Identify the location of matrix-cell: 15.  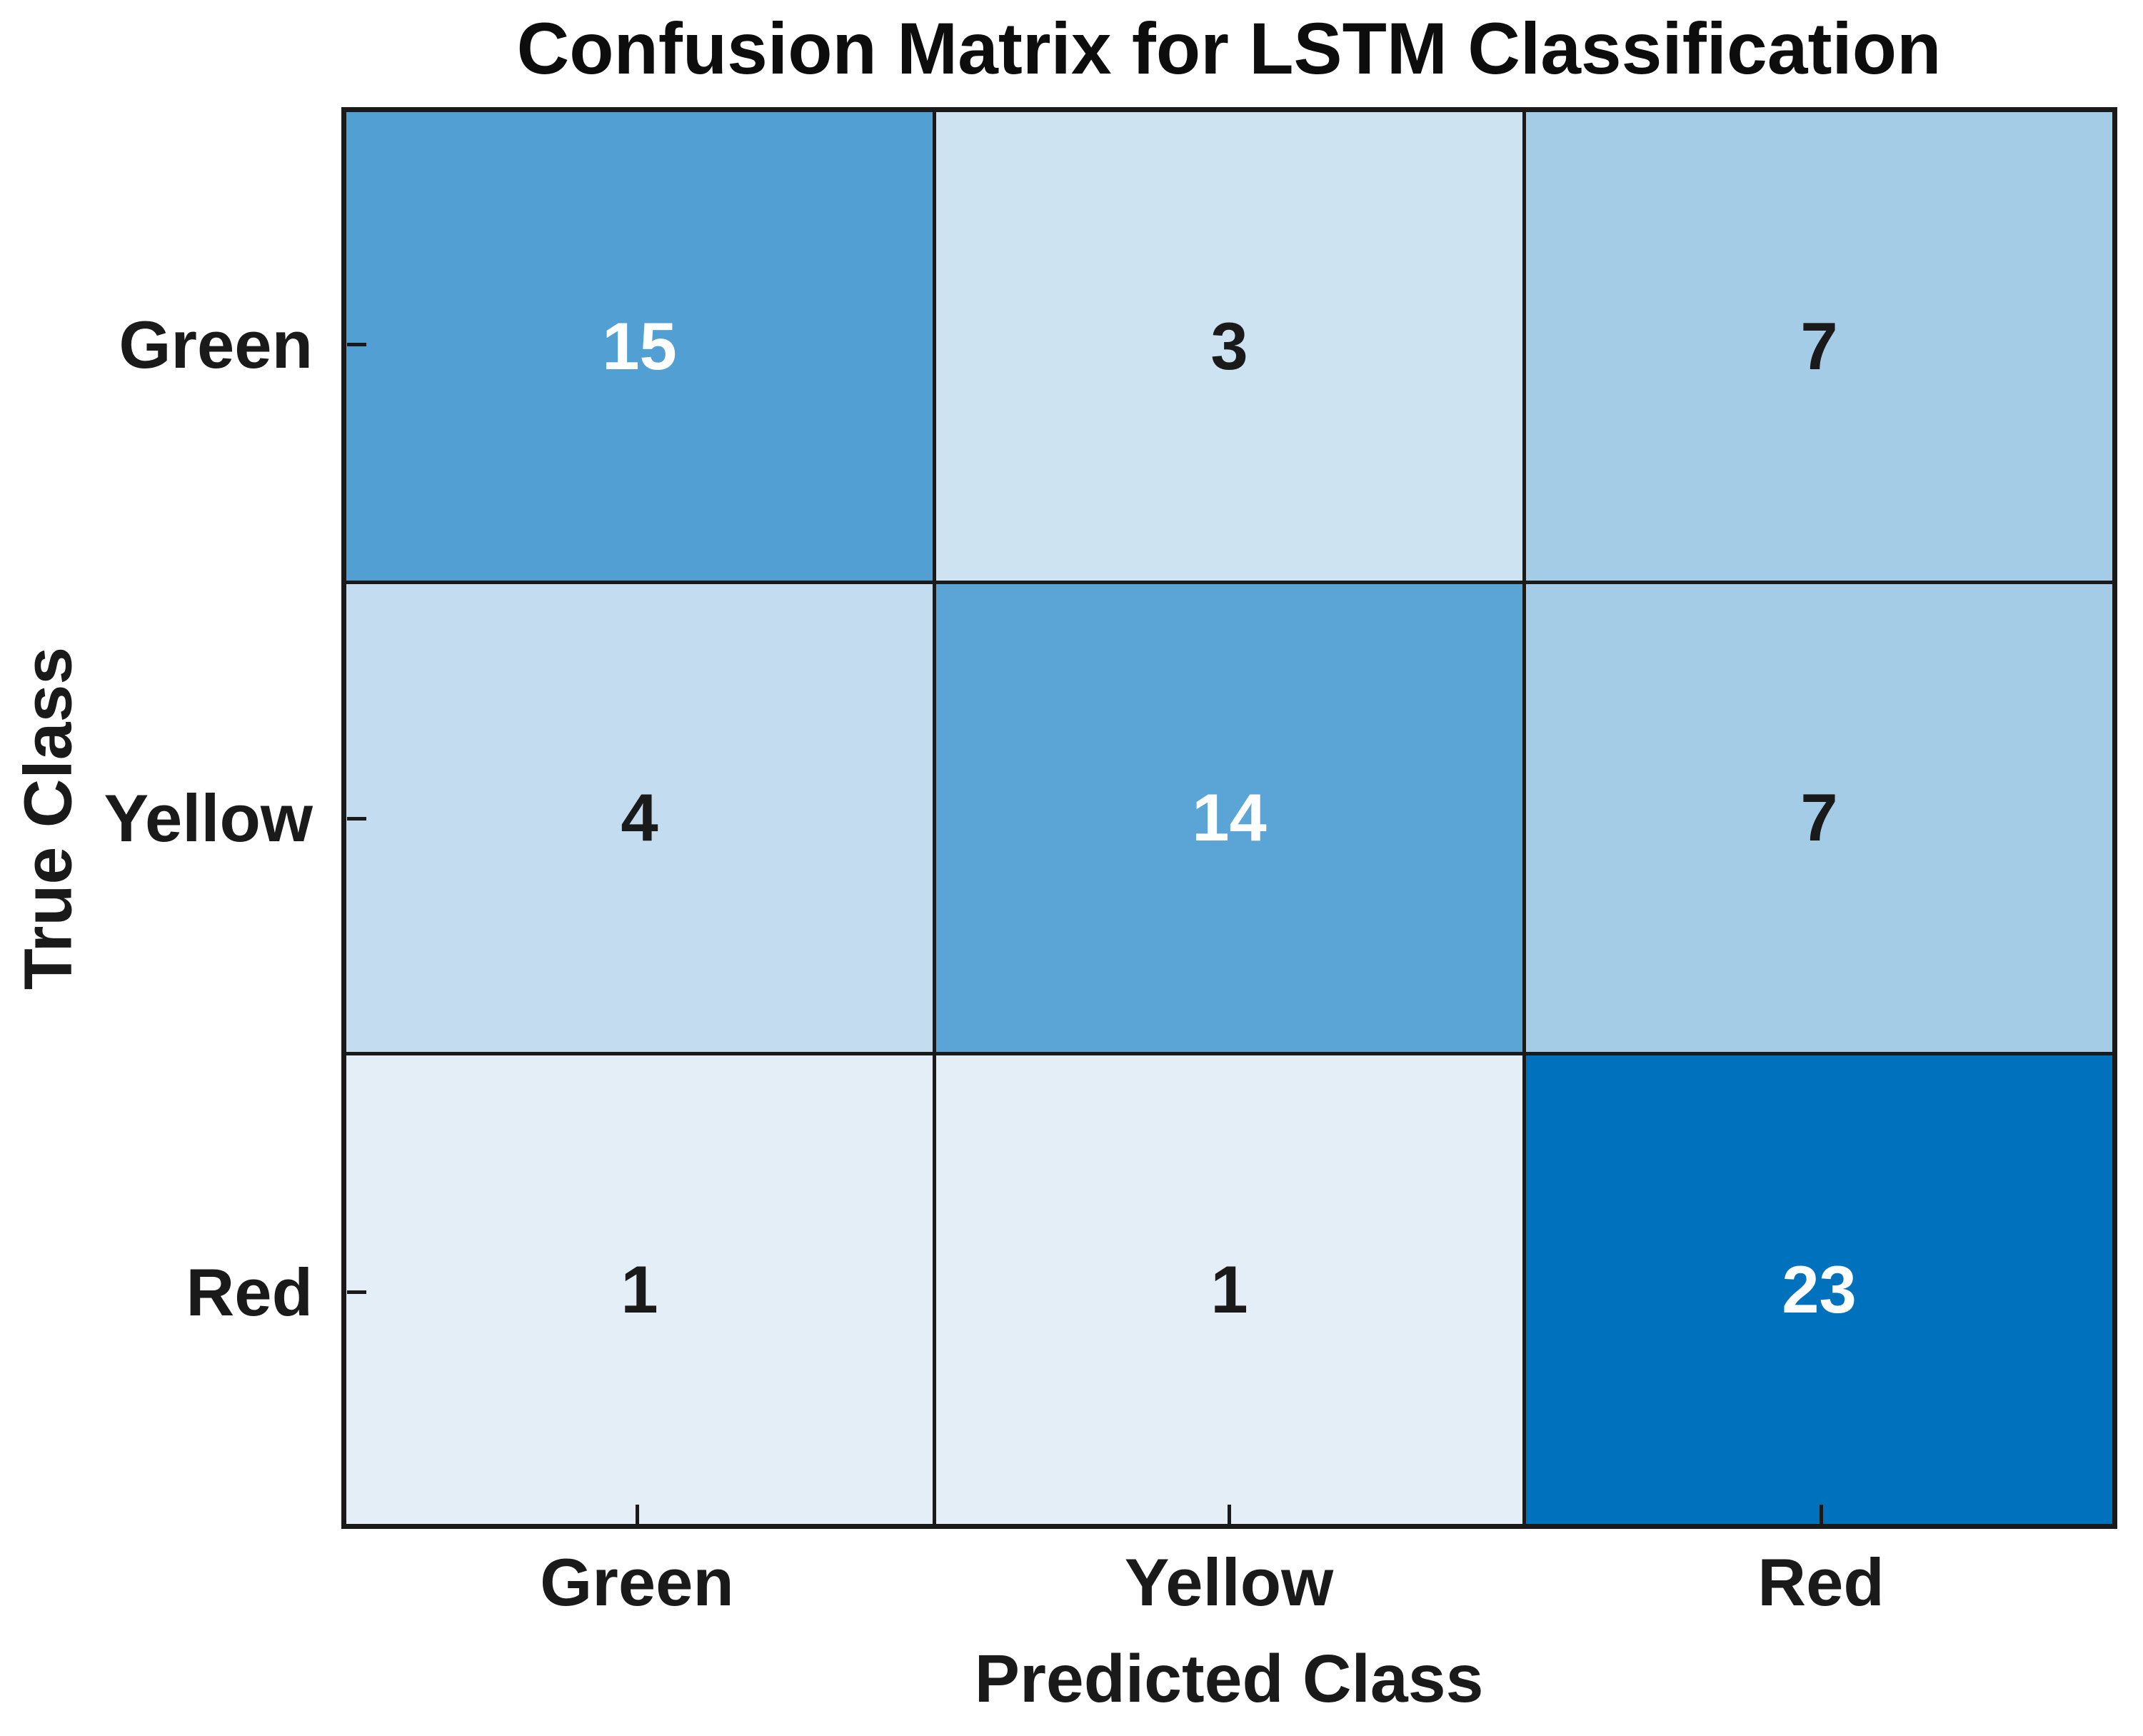
(640, 346).